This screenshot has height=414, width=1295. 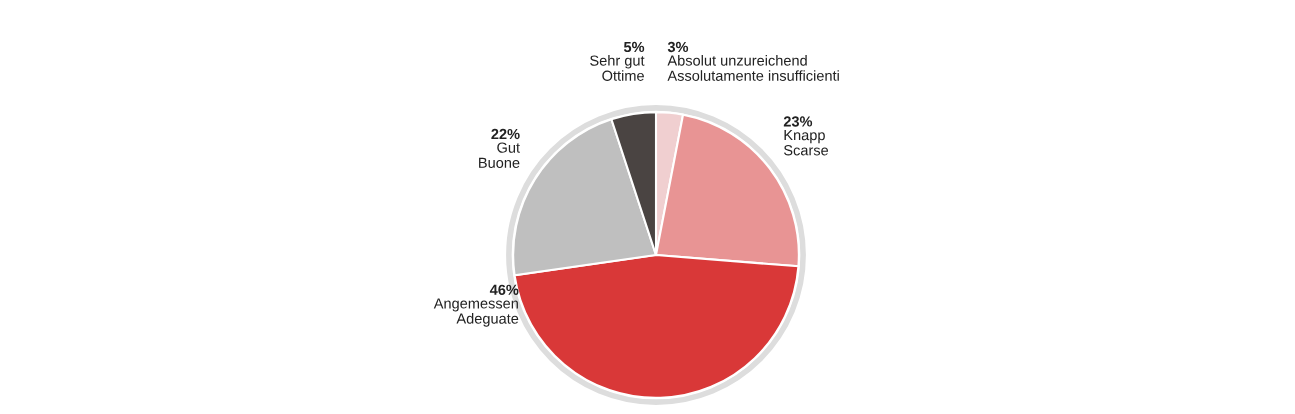 What do you see at coordinates (504, 289) in the screenshot?
I see `data-label: 46%` at bounding box center [504, 289].